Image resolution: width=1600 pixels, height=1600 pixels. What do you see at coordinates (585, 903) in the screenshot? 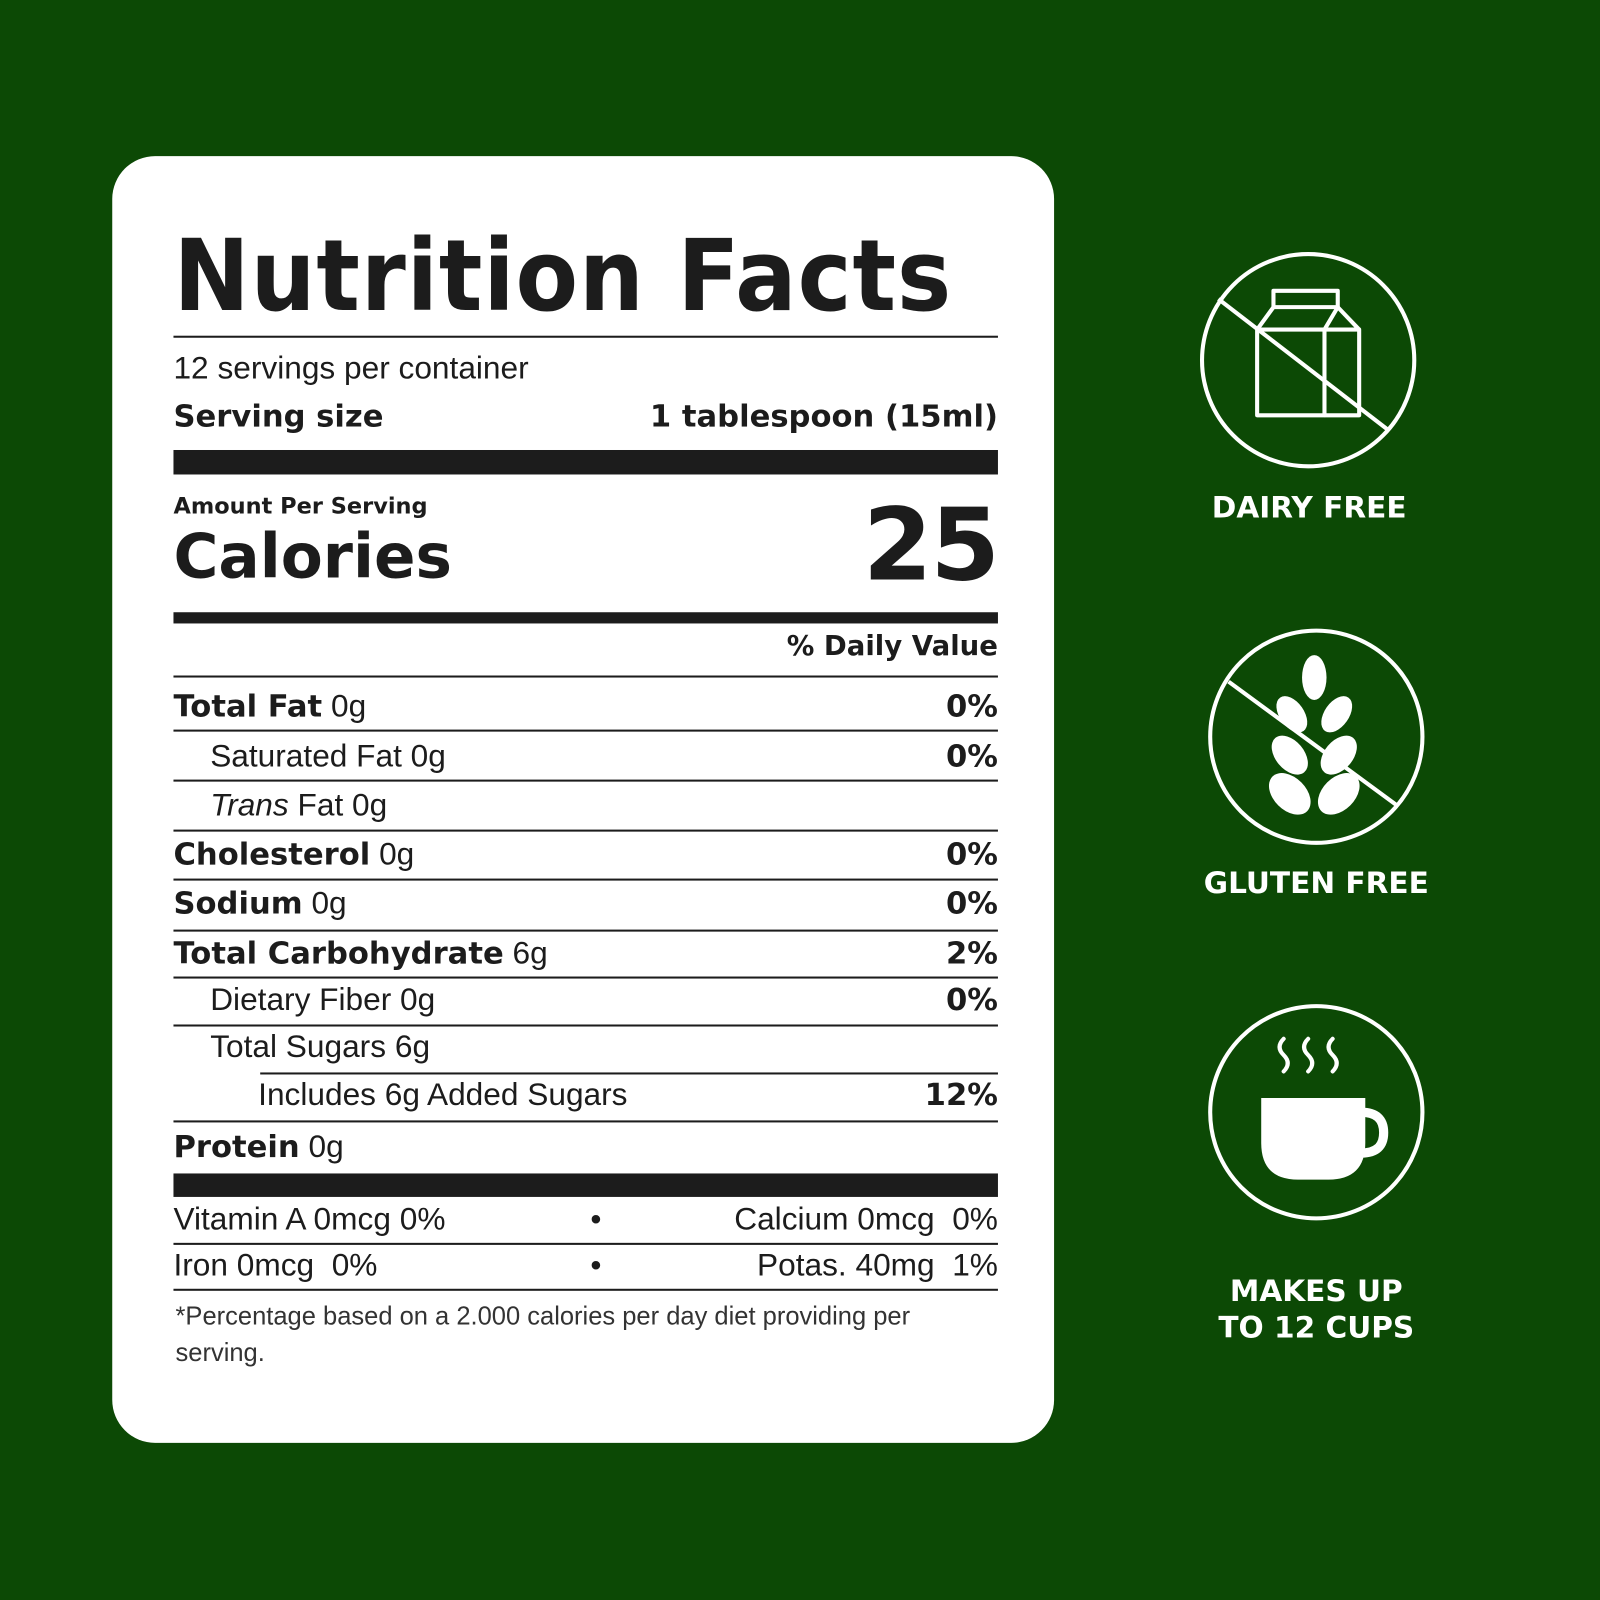
I see `nutrient-row-sodium: Sodium 0g 0%` at bounding box center [585, 903].